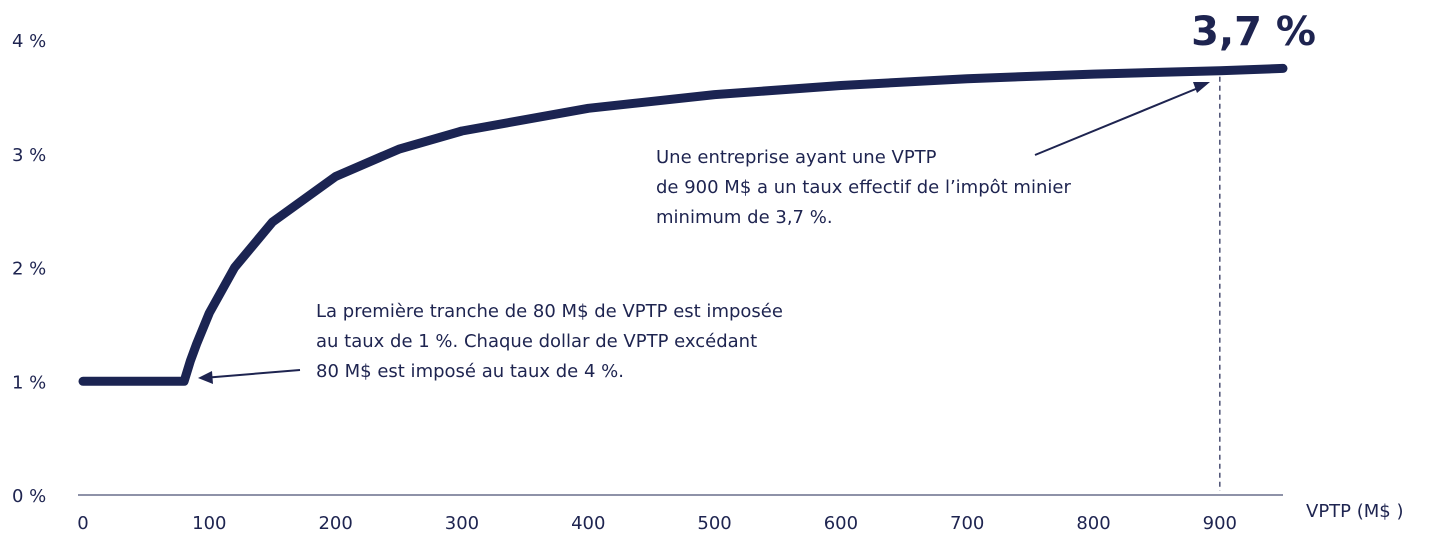 The image size is (1446, 535). What do you see at coordinates (29, 155) in the screenshot?
I see `y-tick-label: 3 %` at bounding box center [29, 155].